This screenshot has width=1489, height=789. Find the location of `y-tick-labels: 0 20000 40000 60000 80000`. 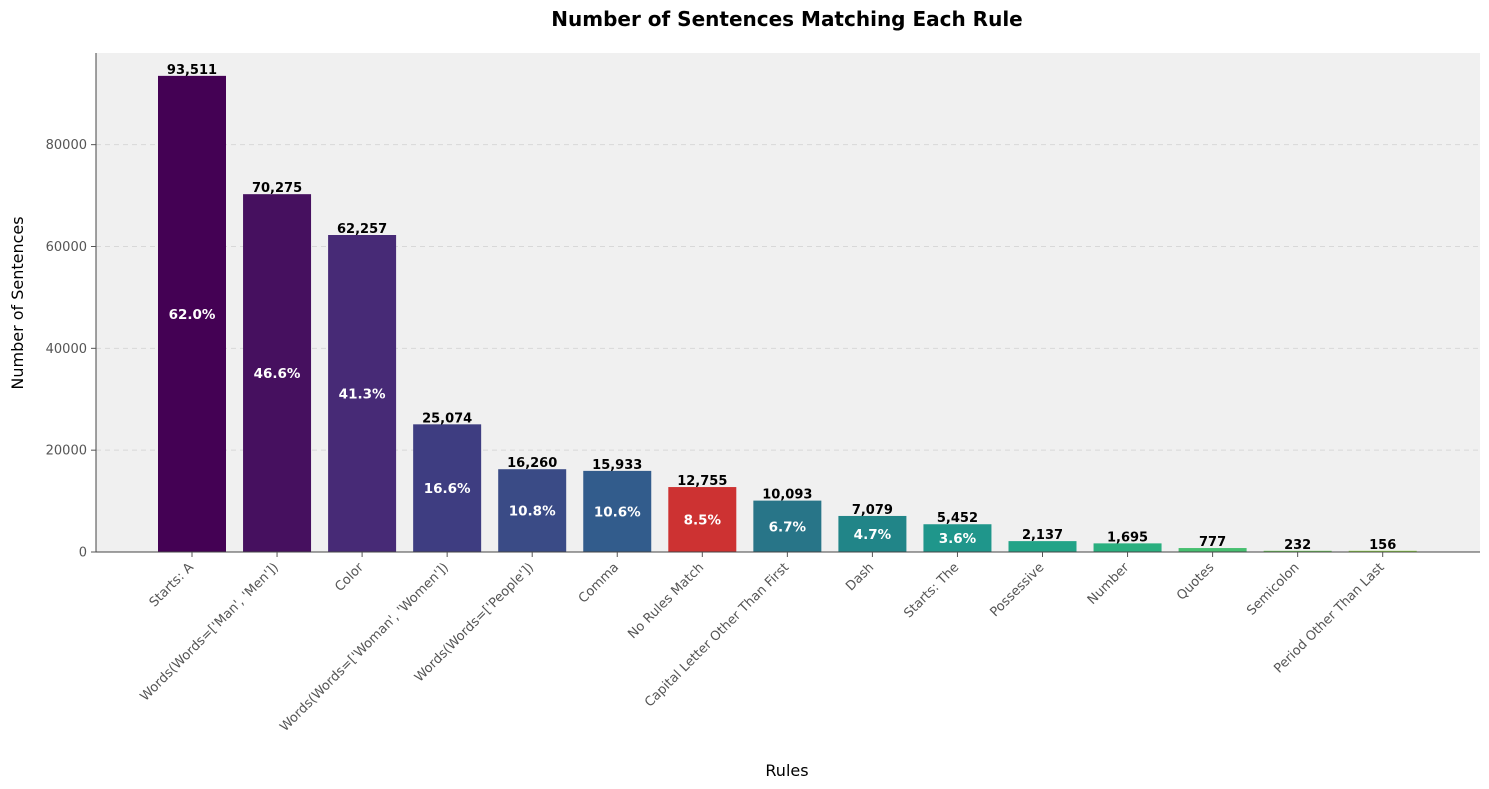

y-tick-labels: 0 20000 40000 60000 80000 is located at coordinates (71, 349).